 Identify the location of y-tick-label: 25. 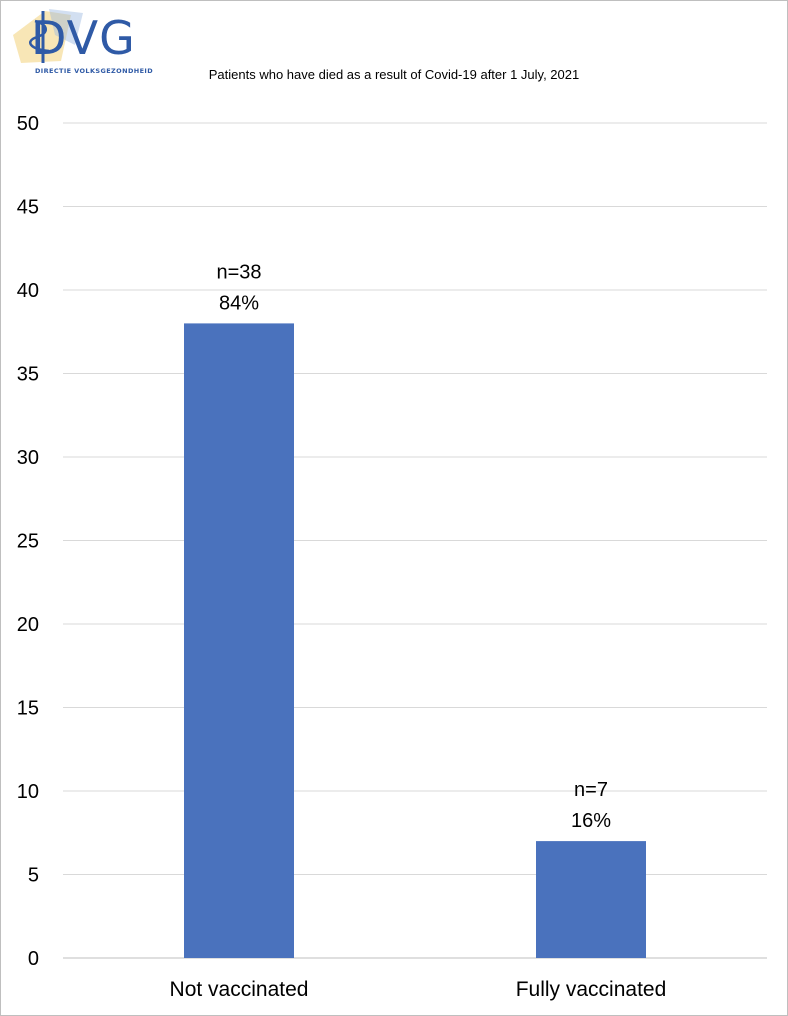
(28, 542).